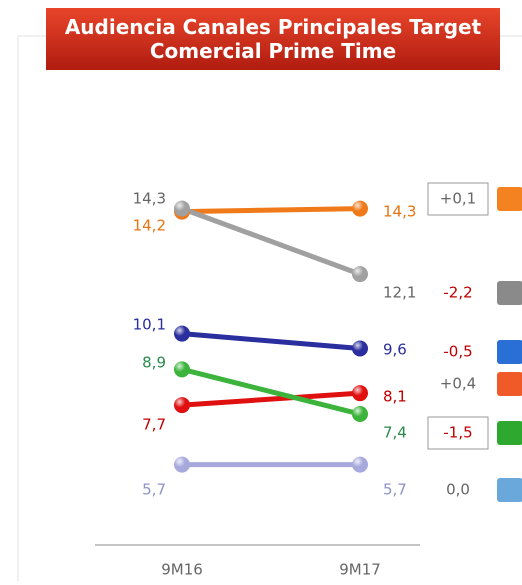 This screenshot has height=585, width=522. I want to click on change-label: -1,5, so click(457, 433).